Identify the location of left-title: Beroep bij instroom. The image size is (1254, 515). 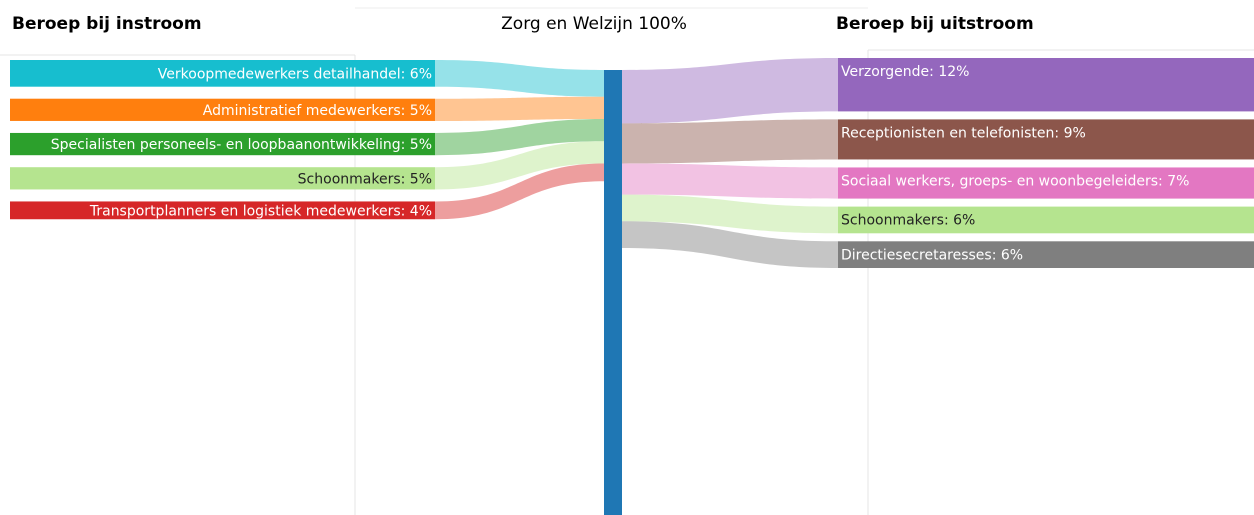
(107, 24).